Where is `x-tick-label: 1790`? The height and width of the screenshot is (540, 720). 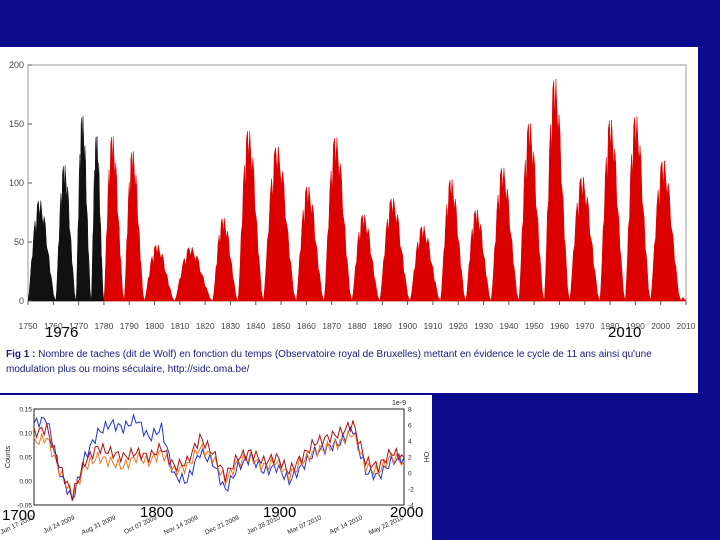
x-tick-label: 1790 is located at coordinates (129, 326).